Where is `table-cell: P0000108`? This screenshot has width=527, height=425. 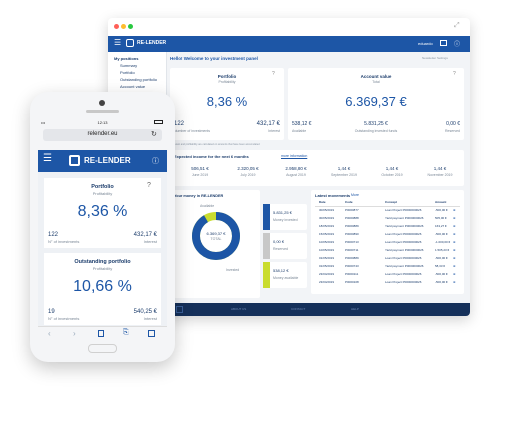
table-cell: P0000108 is located at coordinates (352, 282).